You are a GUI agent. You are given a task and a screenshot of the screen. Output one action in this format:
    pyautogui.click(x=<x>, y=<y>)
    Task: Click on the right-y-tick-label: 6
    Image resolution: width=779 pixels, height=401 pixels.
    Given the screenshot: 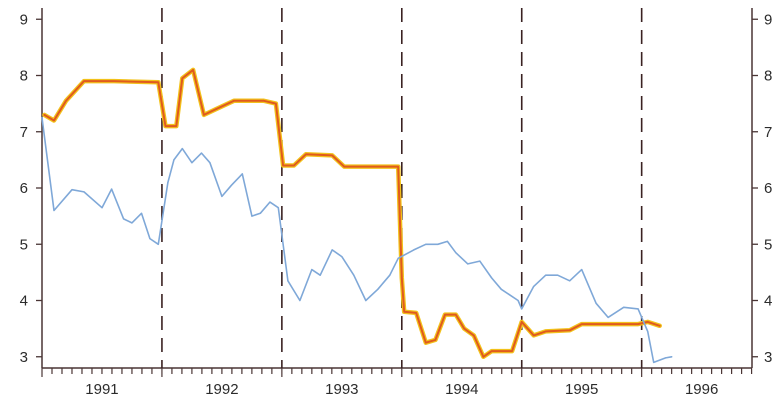 What is the action you would take?
    pyautogui.click(x=768, y=188)
    